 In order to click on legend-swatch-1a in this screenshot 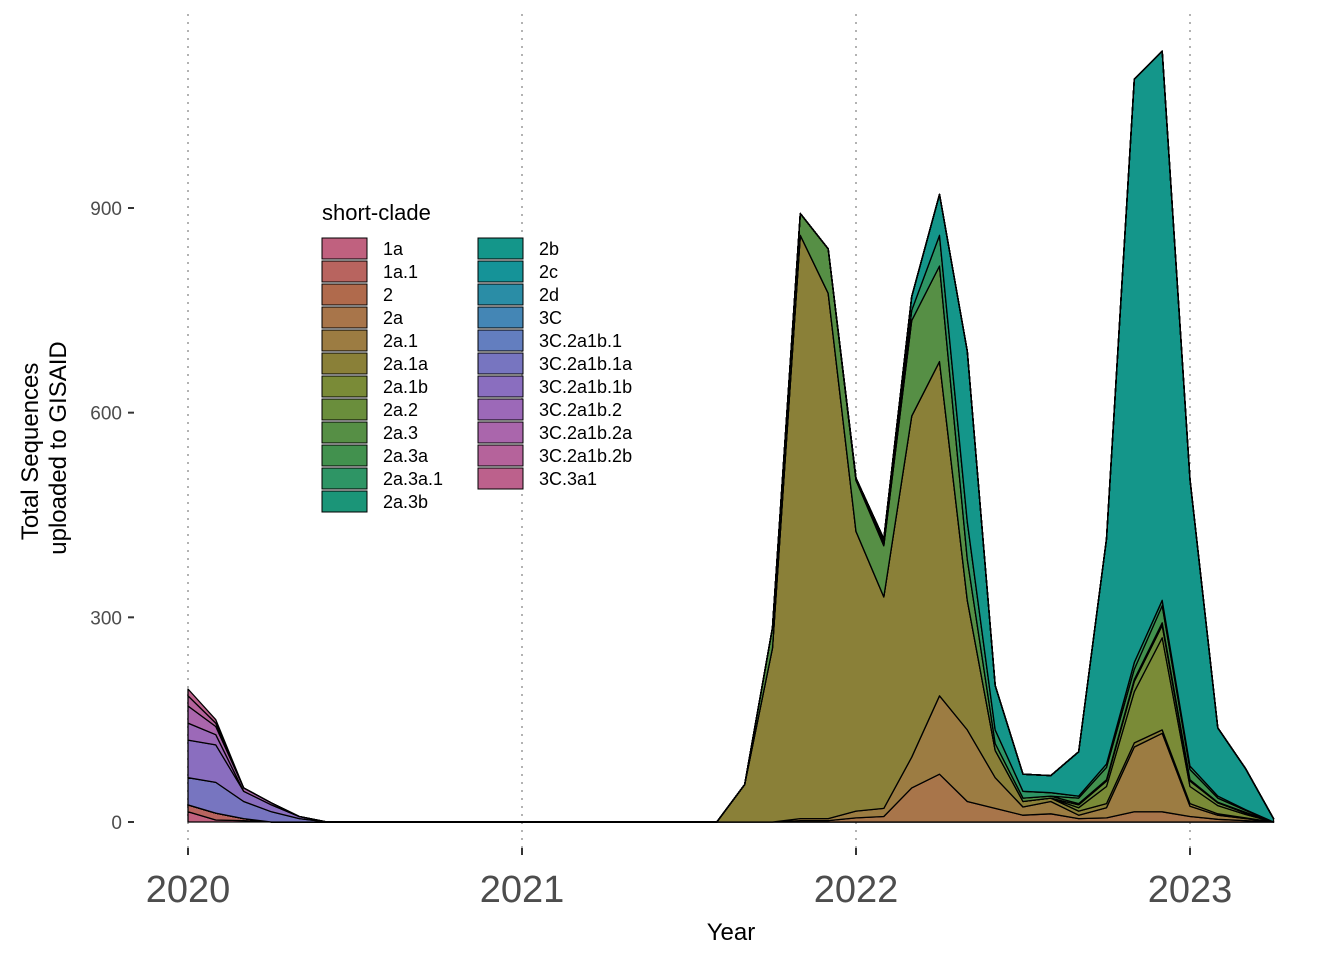, I will do `click(344, 248)`.